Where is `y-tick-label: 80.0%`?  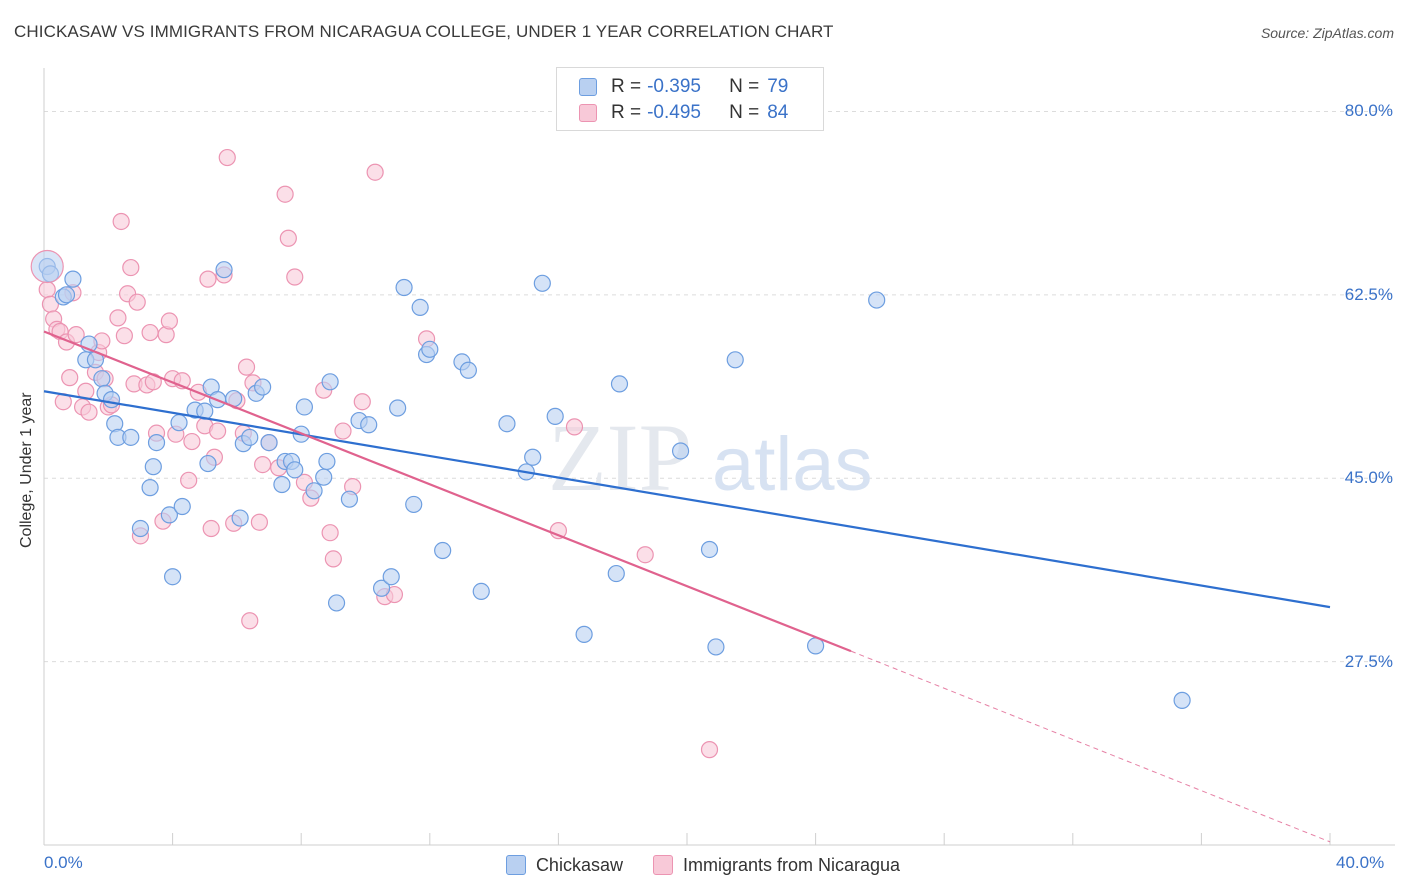 y-tick-label: 80.0% is located at coordinates (1368, 111).